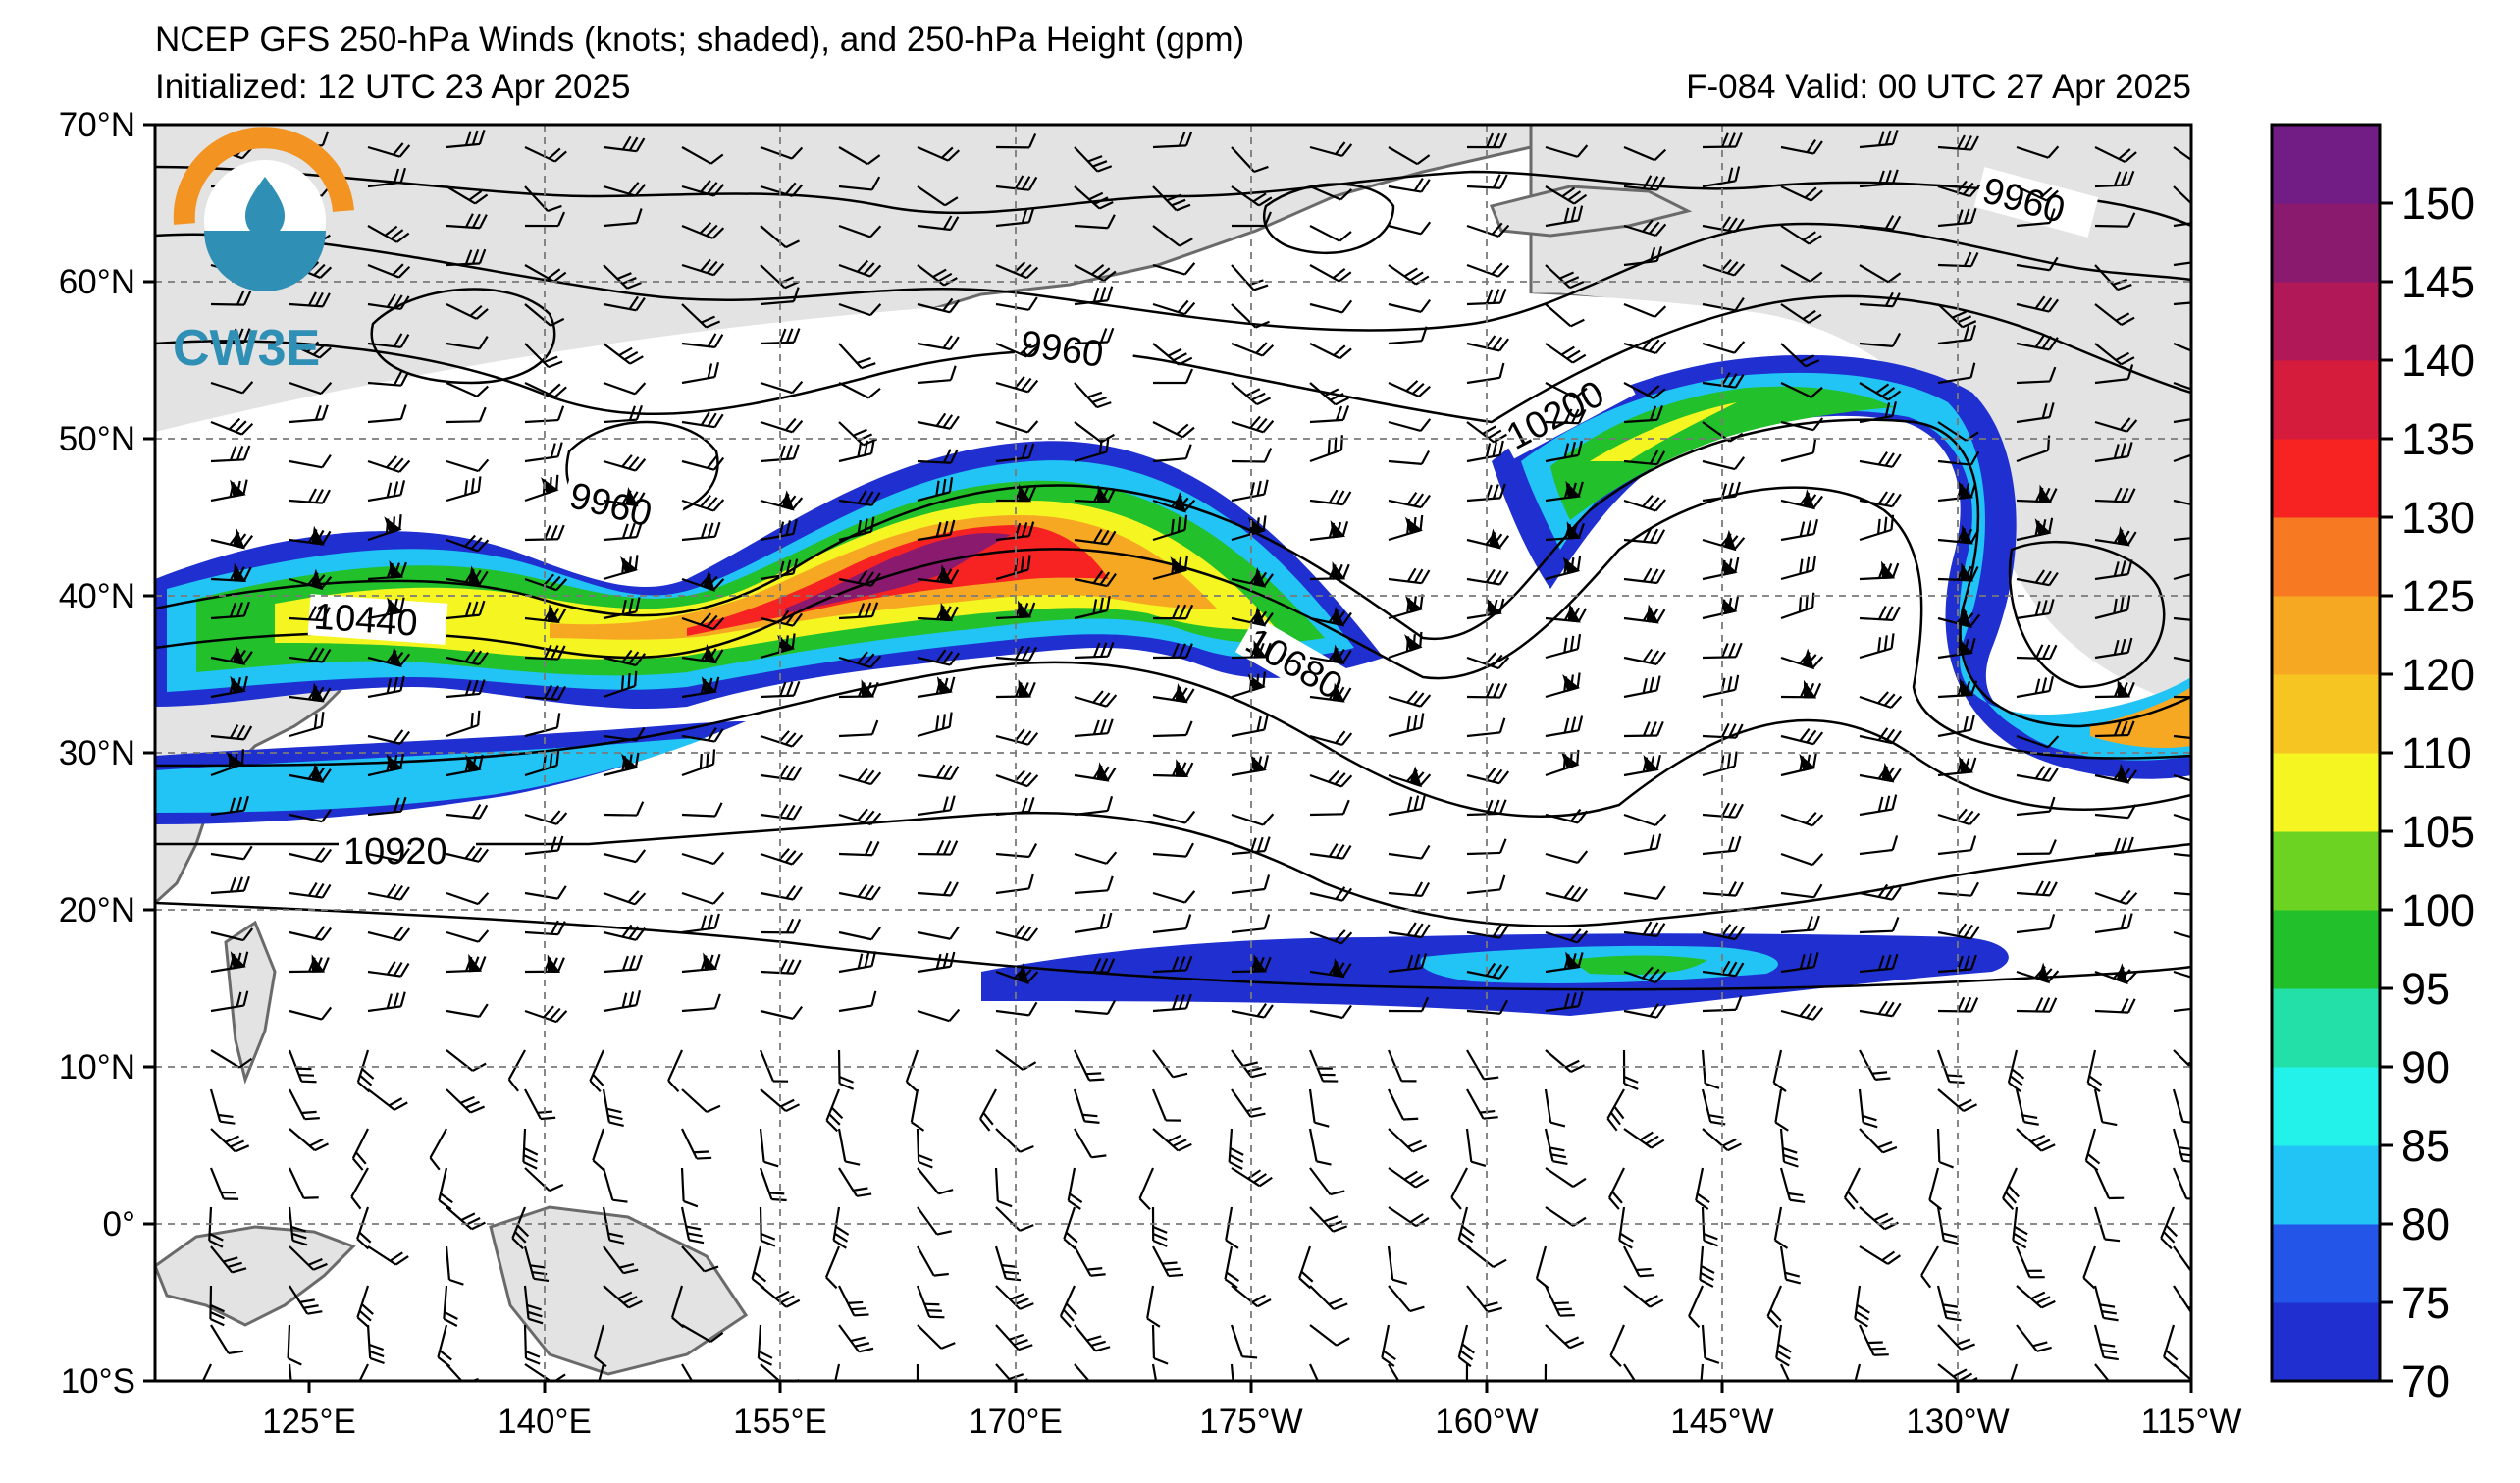 The height and width of the screenshot is (1483, 2520). I want to click on colorbar-label: 125, so click(2438, 596).